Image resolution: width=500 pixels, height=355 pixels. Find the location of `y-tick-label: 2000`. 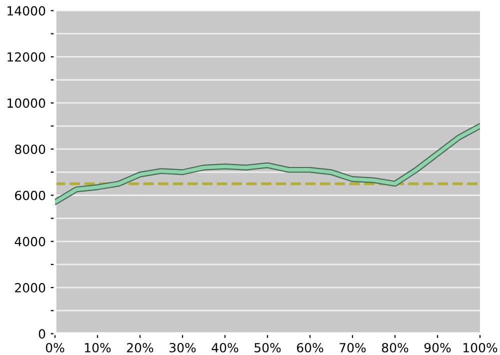

y-tick-label: 2000 is located at coordinates (30, 287).